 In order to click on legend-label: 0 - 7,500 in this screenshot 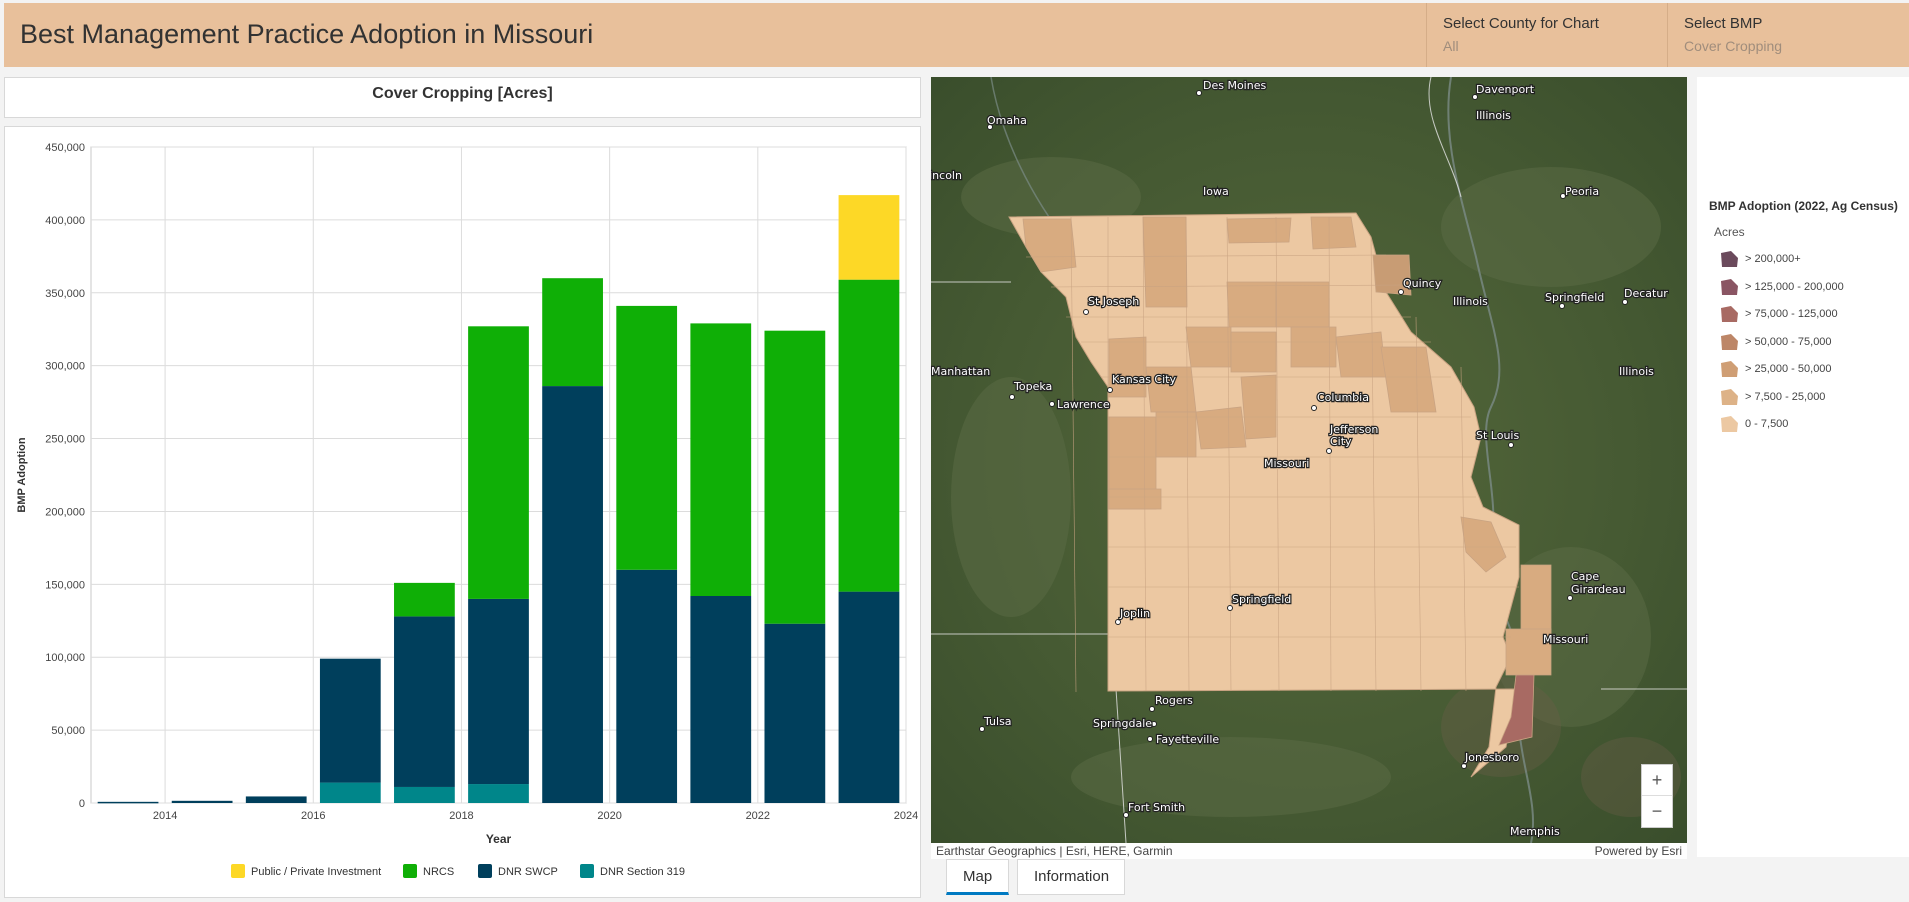, I will do `click(1767, 424)`.